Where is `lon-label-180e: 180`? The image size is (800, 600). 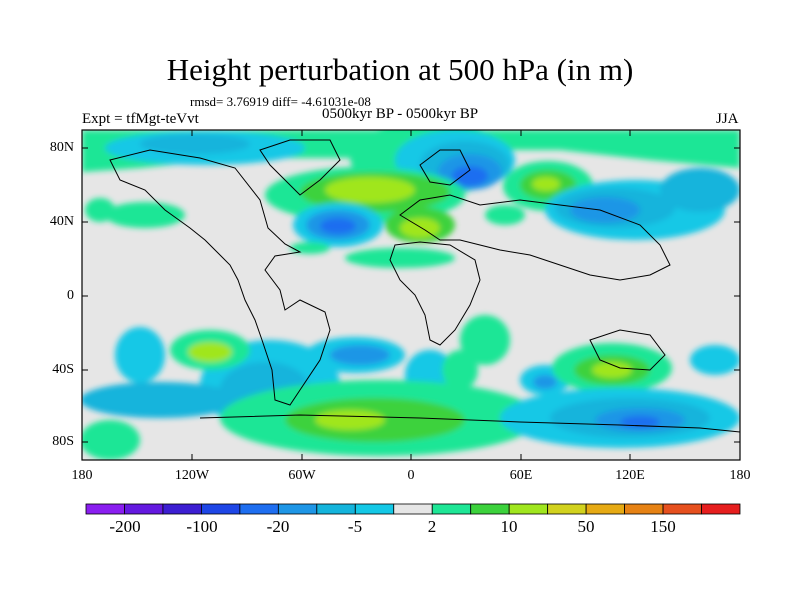
lon-label-180e: 180 is located at coordinates (740, 475).